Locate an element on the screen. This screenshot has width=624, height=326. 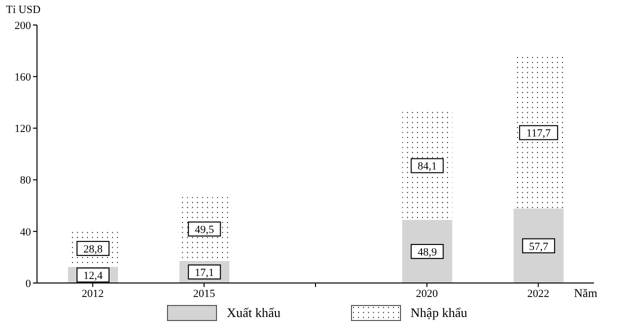
x-axis-title: Năm is located at coordinates (586, 293).